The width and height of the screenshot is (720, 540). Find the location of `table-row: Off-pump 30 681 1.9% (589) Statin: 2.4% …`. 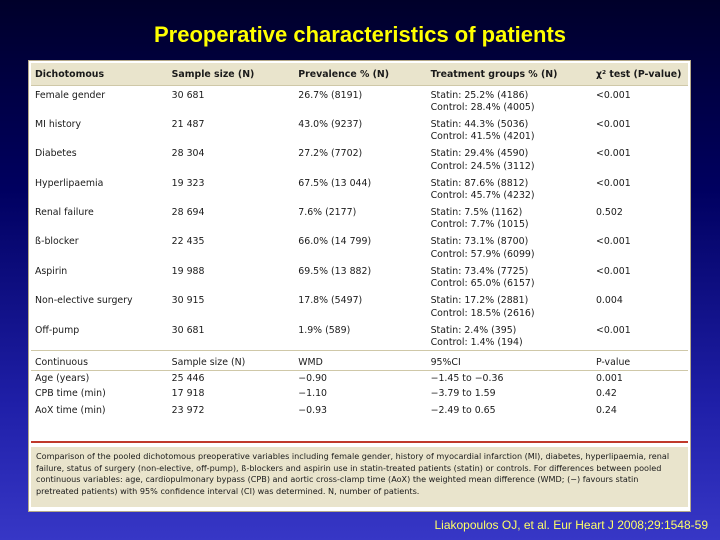

table-row: Off-pump 30 681 1.9% (589) Statin: 2.4% … is located at coordinates (359, 335).